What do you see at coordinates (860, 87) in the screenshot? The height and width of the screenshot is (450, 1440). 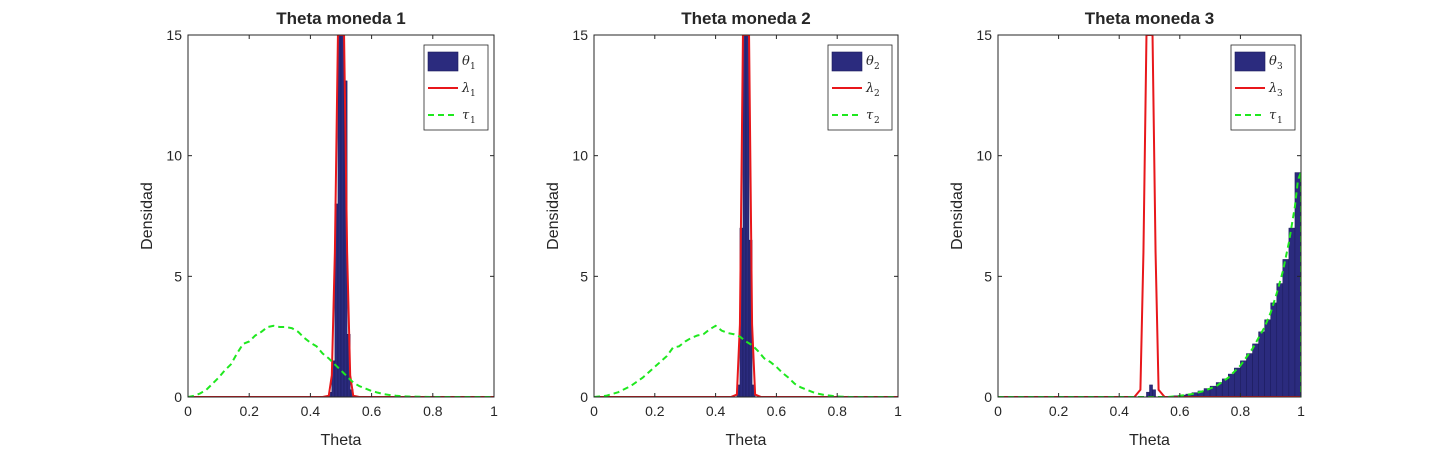 I see `legend: θ 2λ 2τ 2` at bounding box center [860, 87].